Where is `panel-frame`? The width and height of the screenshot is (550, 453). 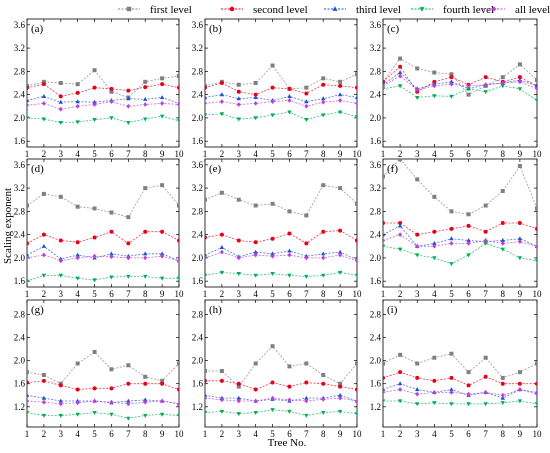
panel-frame is located at coordinates (103, 363).